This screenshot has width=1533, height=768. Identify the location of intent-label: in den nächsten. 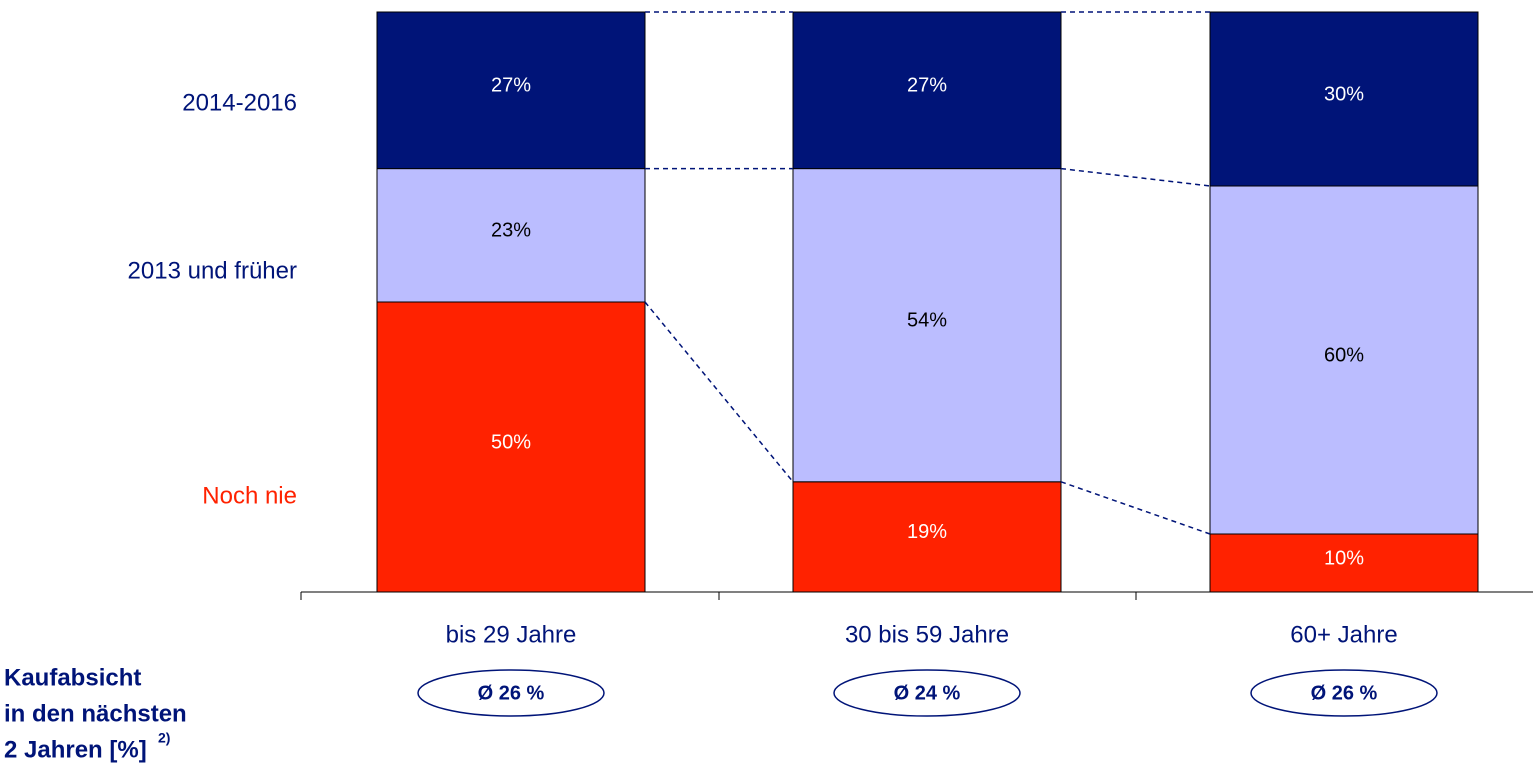
(95, 713).